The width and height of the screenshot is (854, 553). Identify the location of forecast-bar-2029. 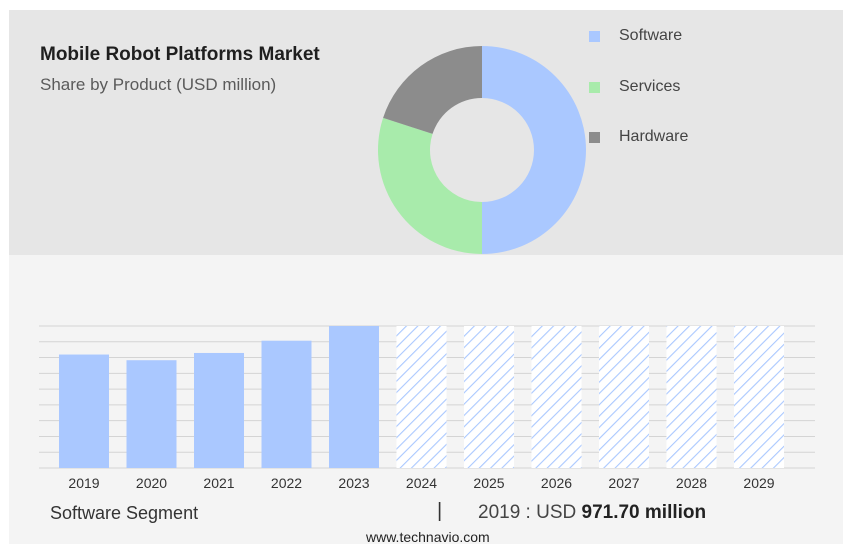
(759, 397).